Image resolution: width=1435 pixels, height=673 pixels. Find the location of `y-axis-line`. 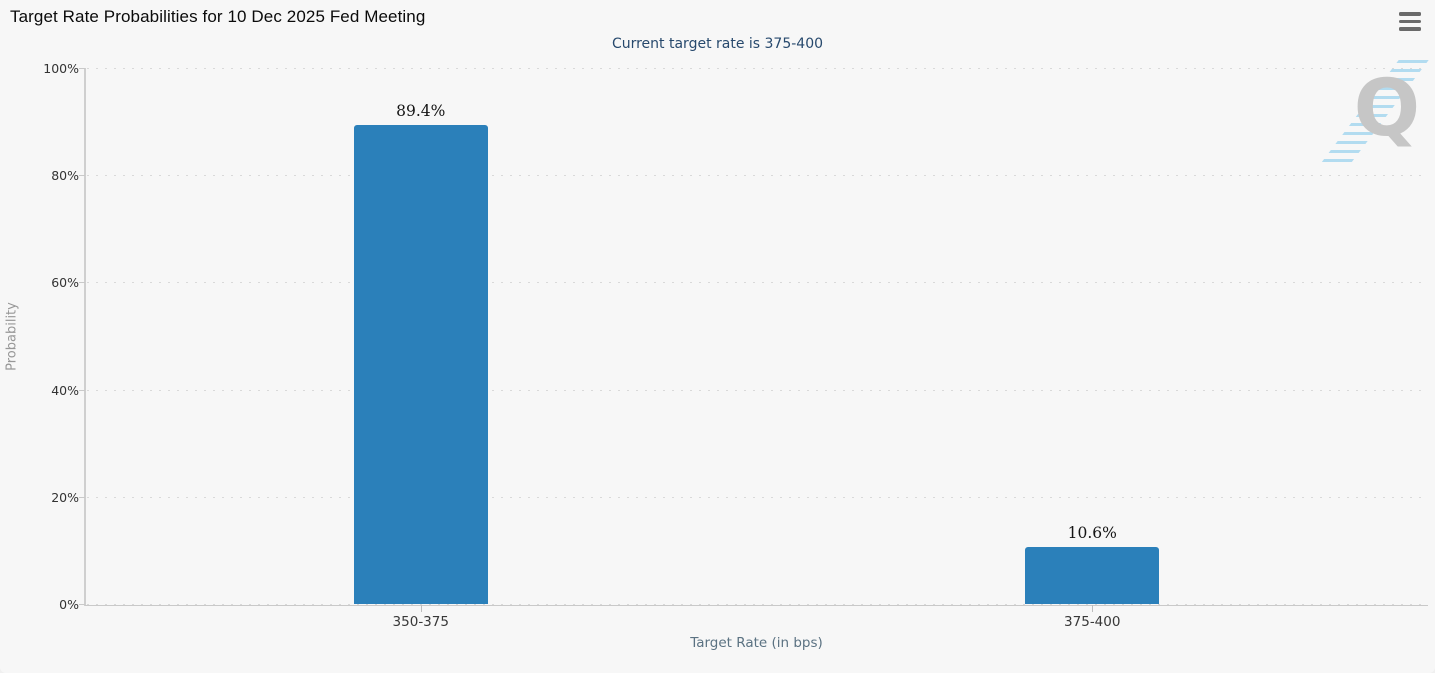

y-axis-line is located at coordinates (85, 337).